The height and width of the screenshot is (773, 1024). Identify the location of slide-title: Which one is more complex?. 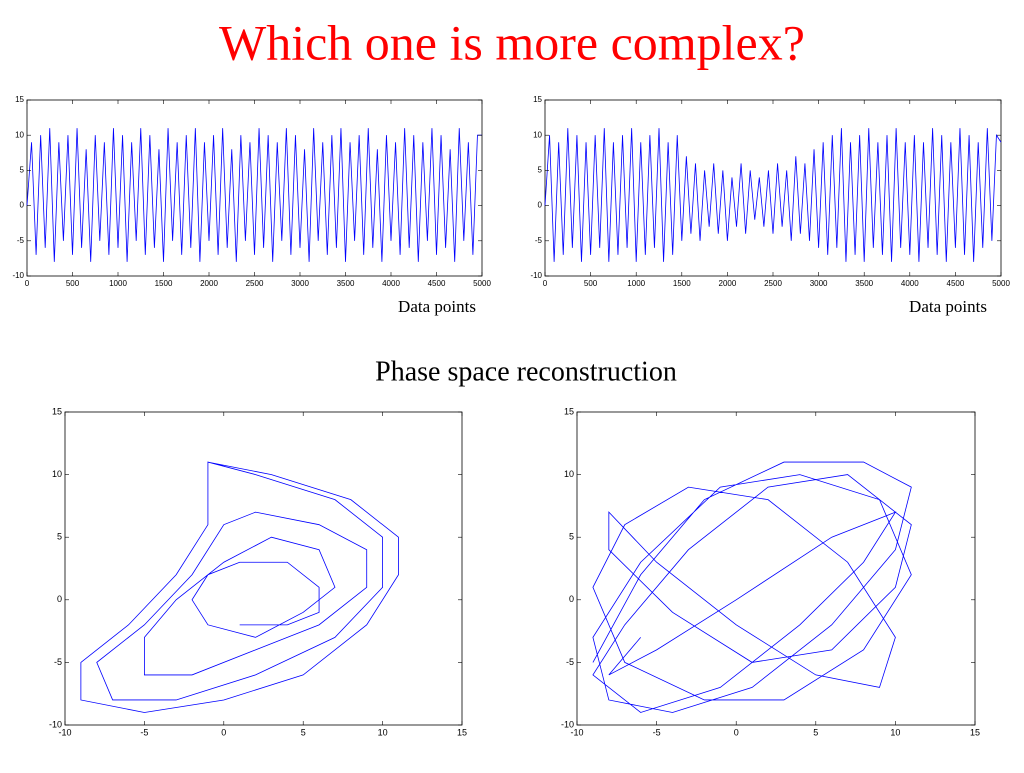
(512, 42).